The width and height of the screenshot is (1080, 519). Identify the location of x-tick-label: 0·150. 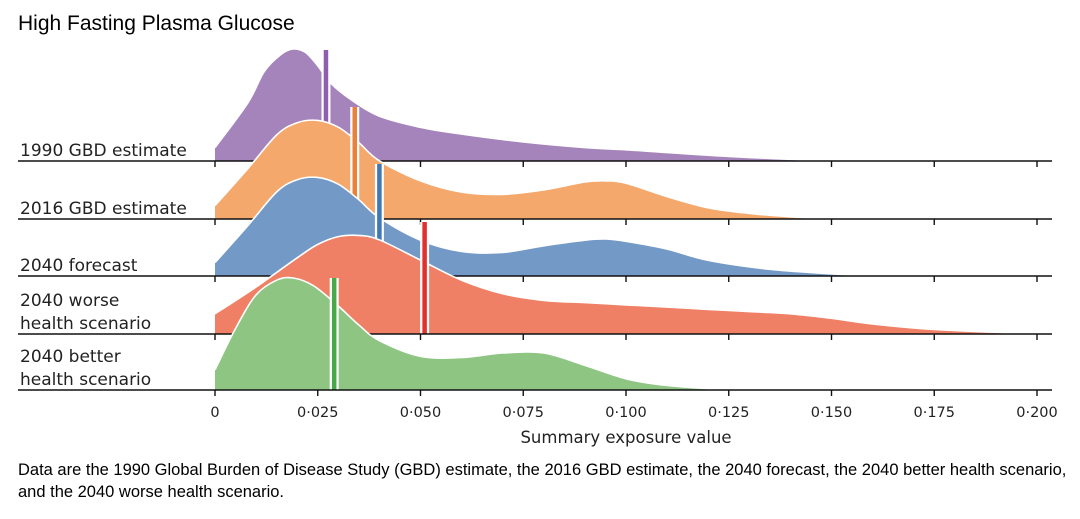
(832, 413).